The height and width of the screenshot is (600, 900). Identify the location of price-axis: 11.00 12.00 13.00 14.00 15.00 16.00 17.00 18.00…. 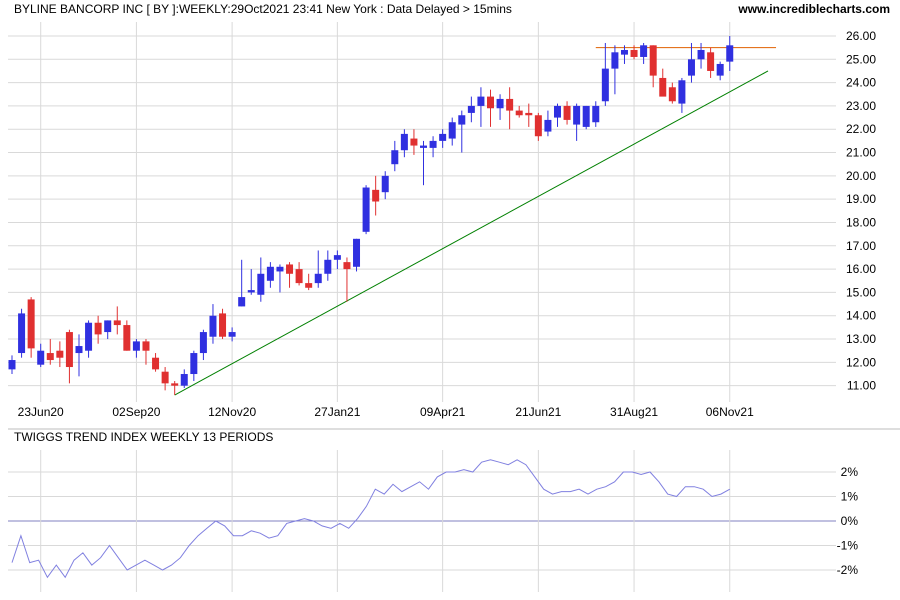
(861, 211).